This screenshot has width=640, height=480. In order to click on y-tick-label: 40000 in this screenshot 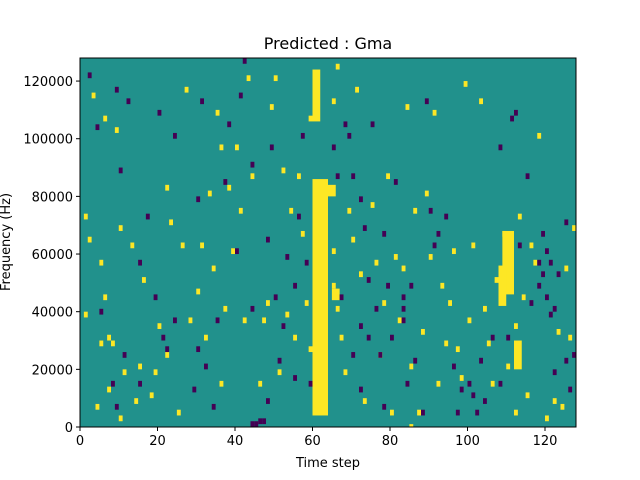, I will do `click(52, 313)`.